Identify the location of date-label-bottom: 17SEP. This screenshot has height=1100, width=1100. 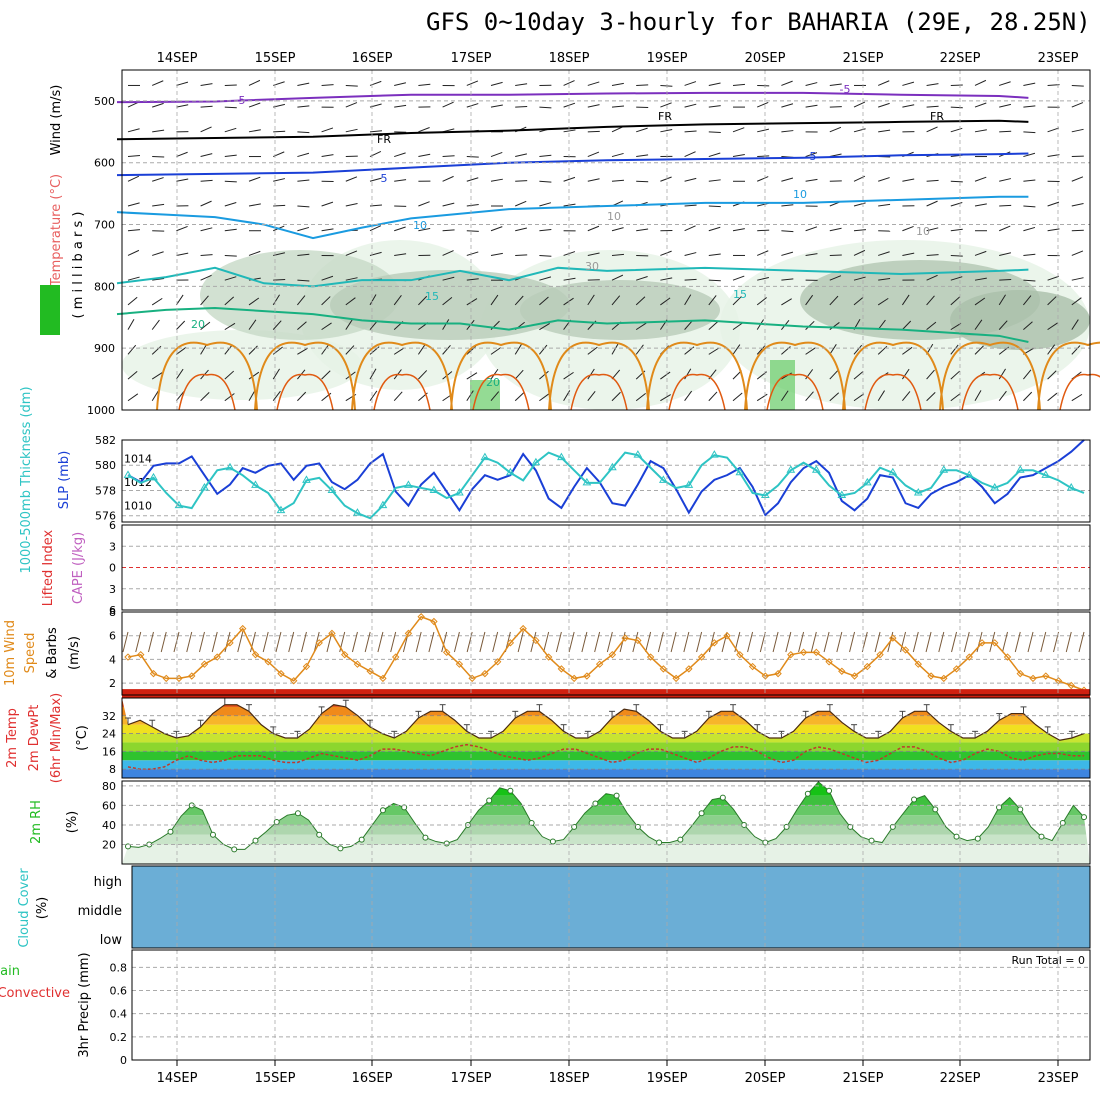
(471, 1078).